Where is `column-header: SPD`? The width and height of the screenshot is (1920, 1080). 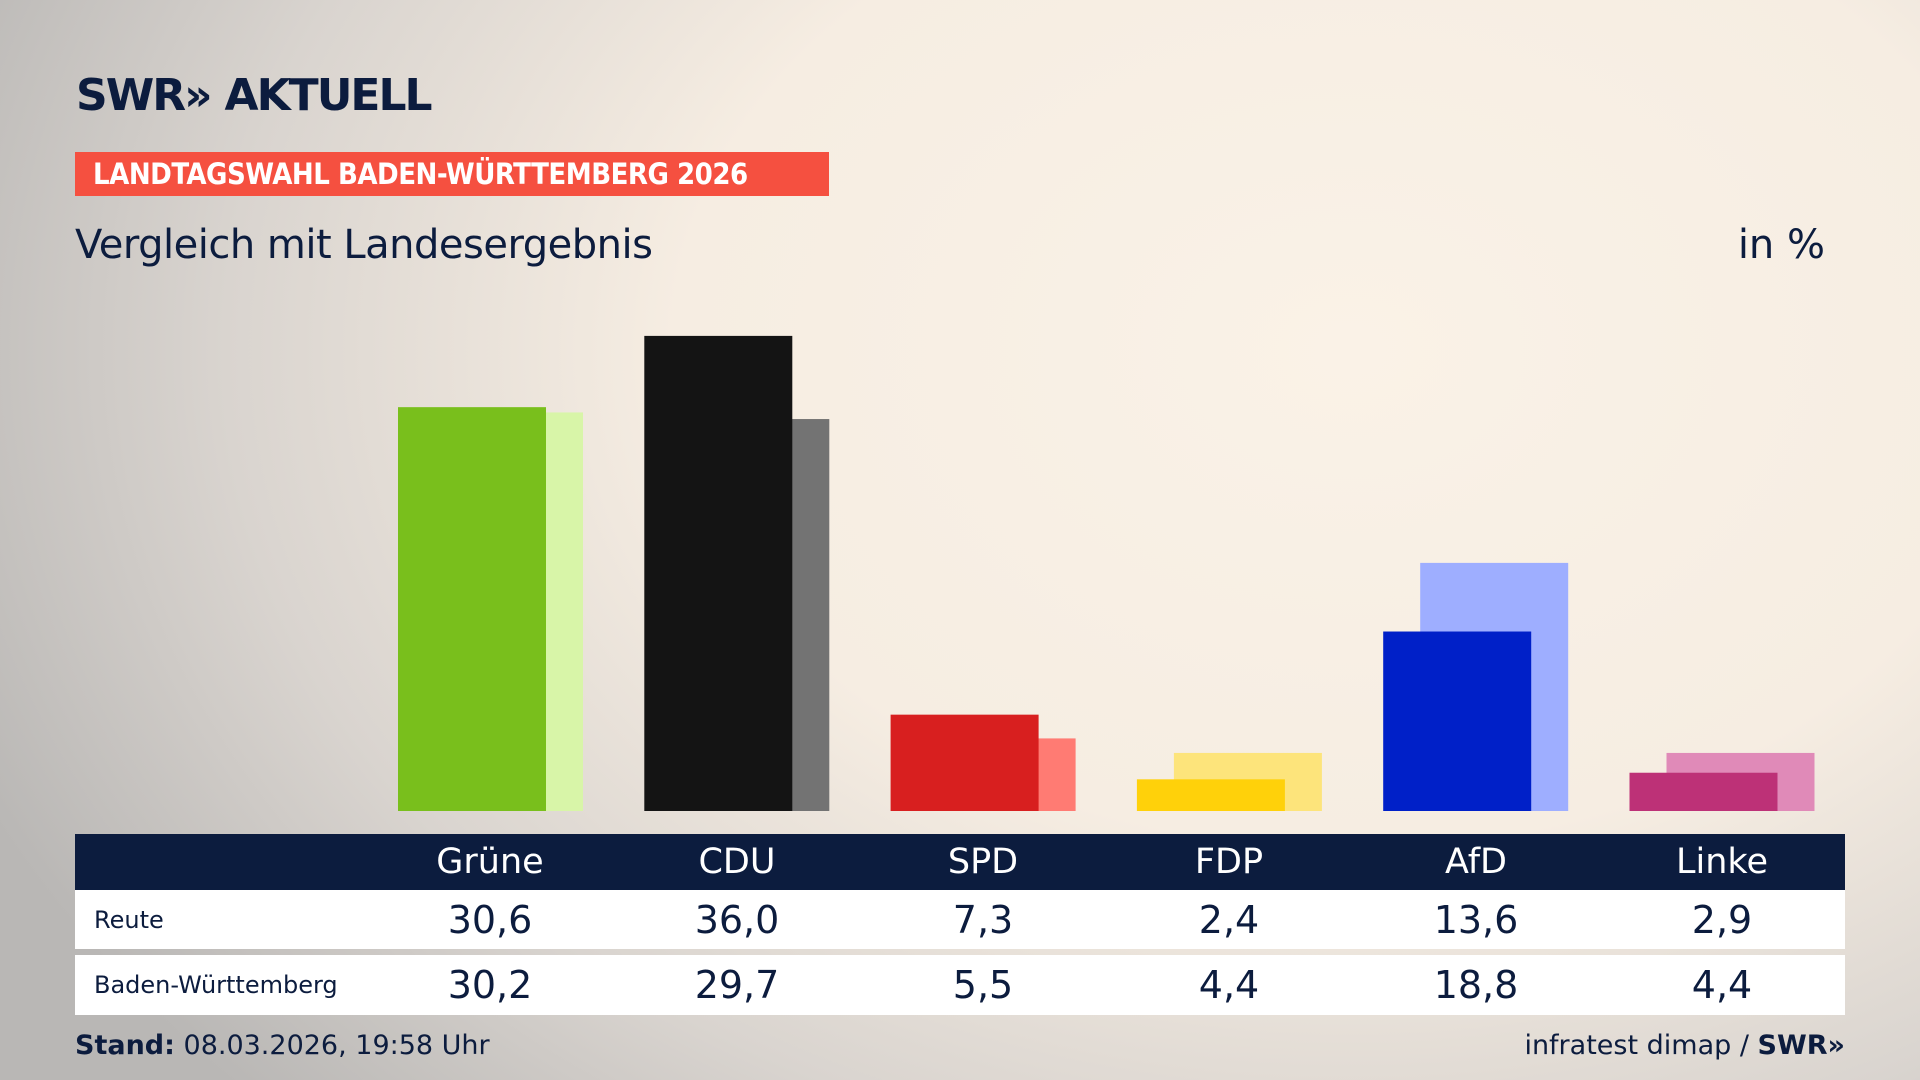
column-header: SPD is located at coordinates (983, 862).